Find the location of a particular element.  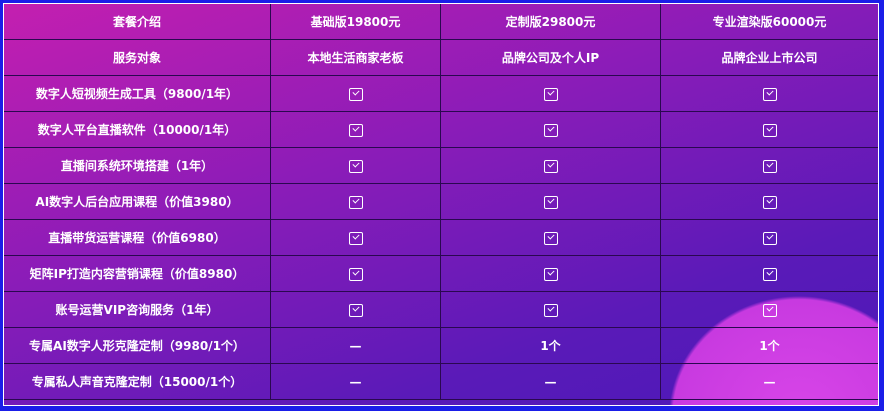

table-cell: 套餐介绍 is located at coordinates (137, 22).